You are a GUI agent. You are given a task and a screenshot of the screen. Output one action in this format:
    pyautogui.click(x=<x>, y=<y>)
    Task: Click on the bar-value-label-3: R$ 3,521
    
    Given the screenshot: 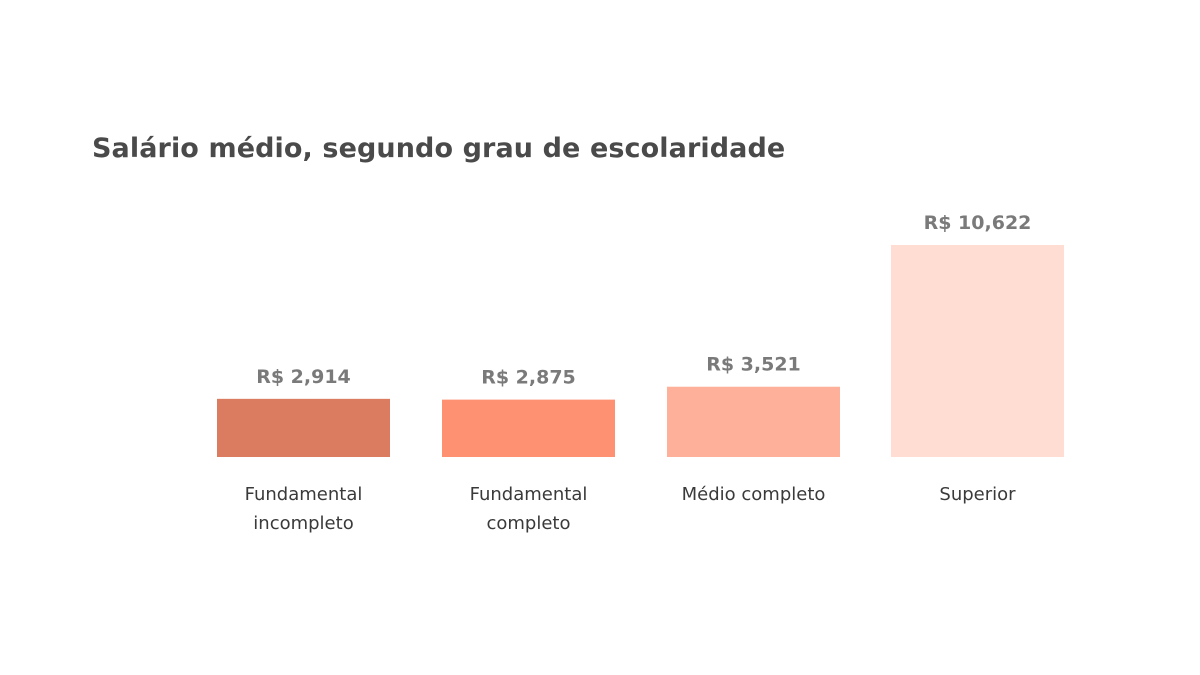 What is the action you would take?
    pyautogui.click(x=753, y=365)
    